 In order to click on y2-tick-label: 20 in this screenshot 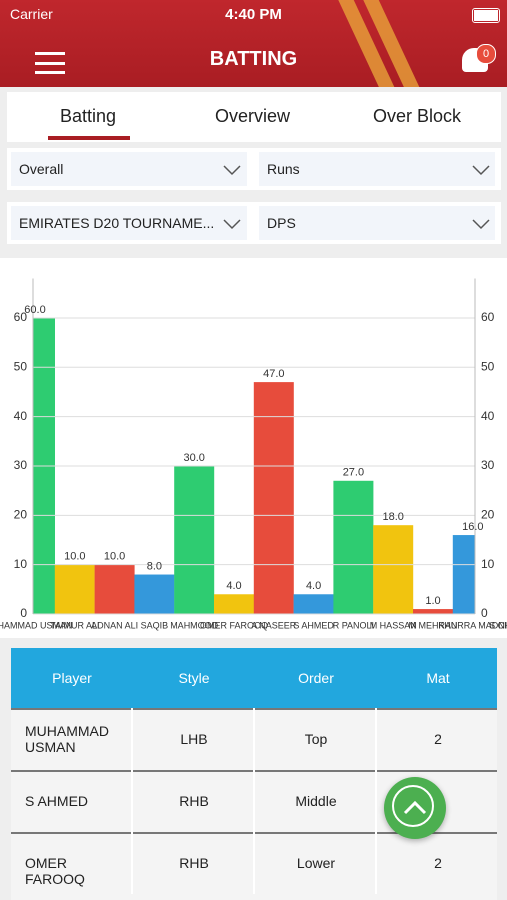, I will do `click(488, 514)`.